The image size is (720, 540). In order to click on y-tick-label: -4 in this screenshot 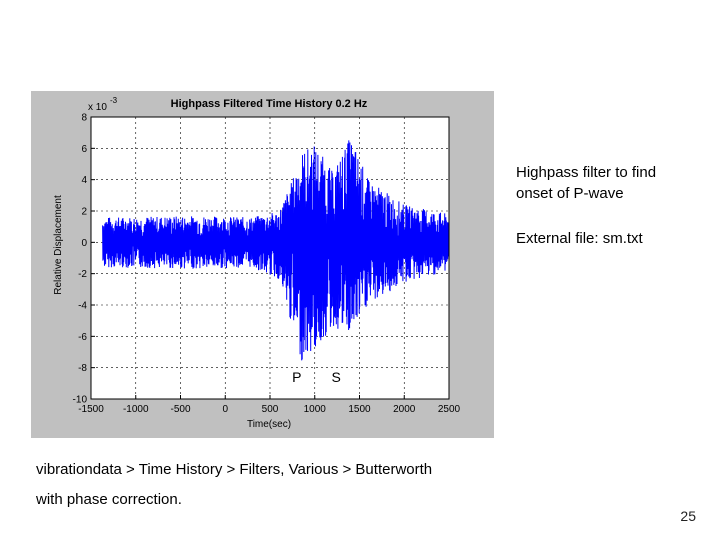, I will do `click(82, 306)`.